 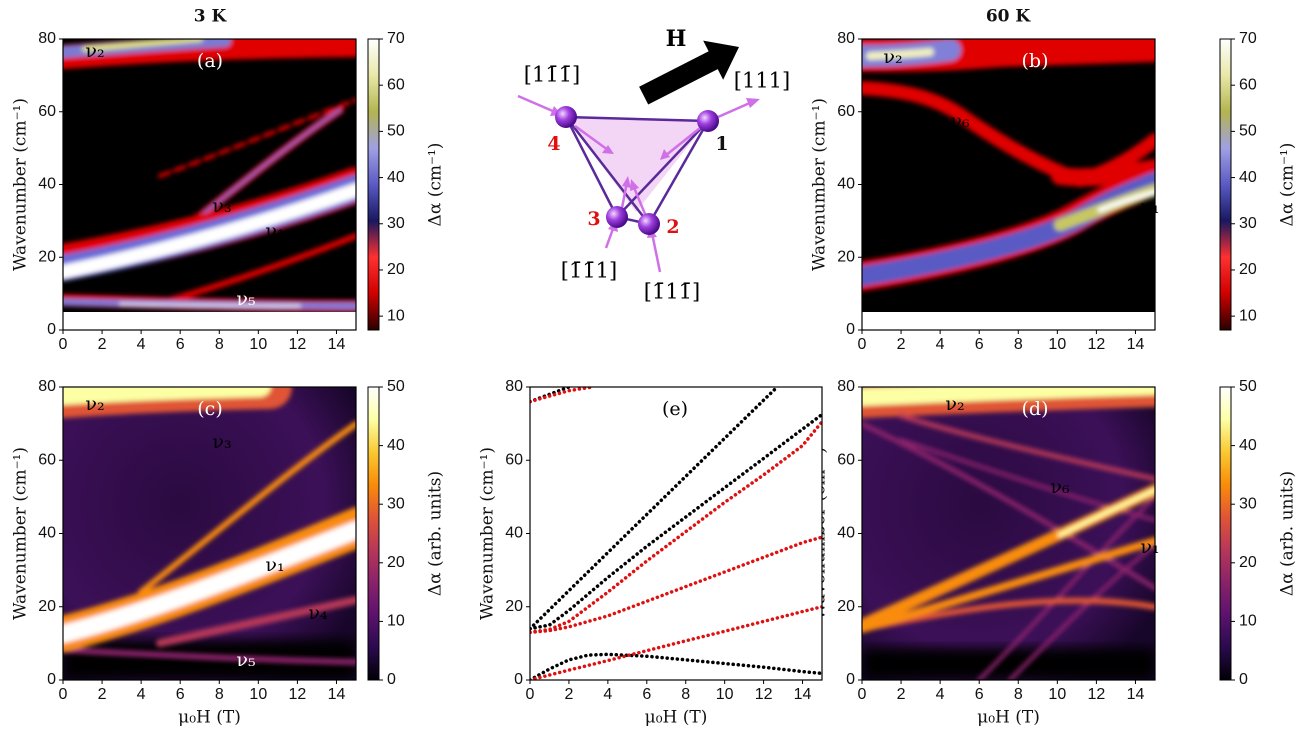 I want to click on colorbar-tick-label: 70, so click(x=396, y=38).